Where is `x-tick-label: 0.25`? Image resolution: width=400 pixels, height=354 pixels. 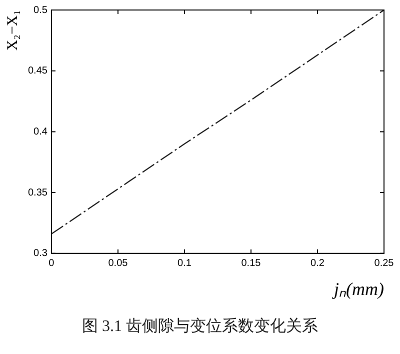
x-tick-label: 0.25 is located at coordinates (384, 264).